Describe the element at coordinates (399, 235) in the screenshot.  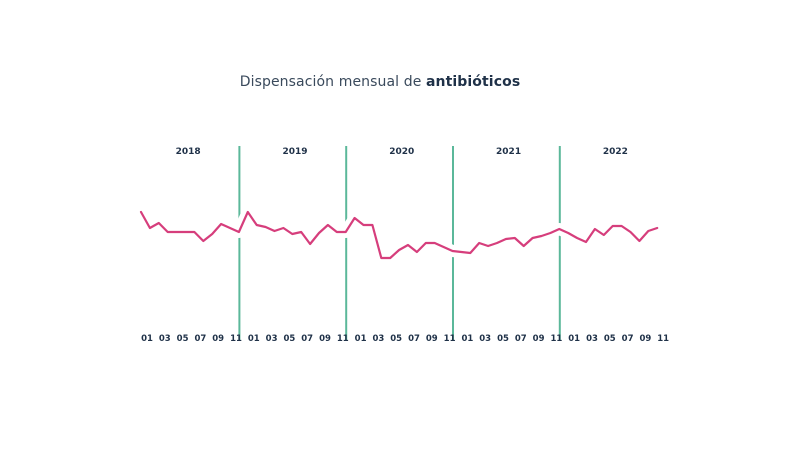
I see `series-lines` at that location.